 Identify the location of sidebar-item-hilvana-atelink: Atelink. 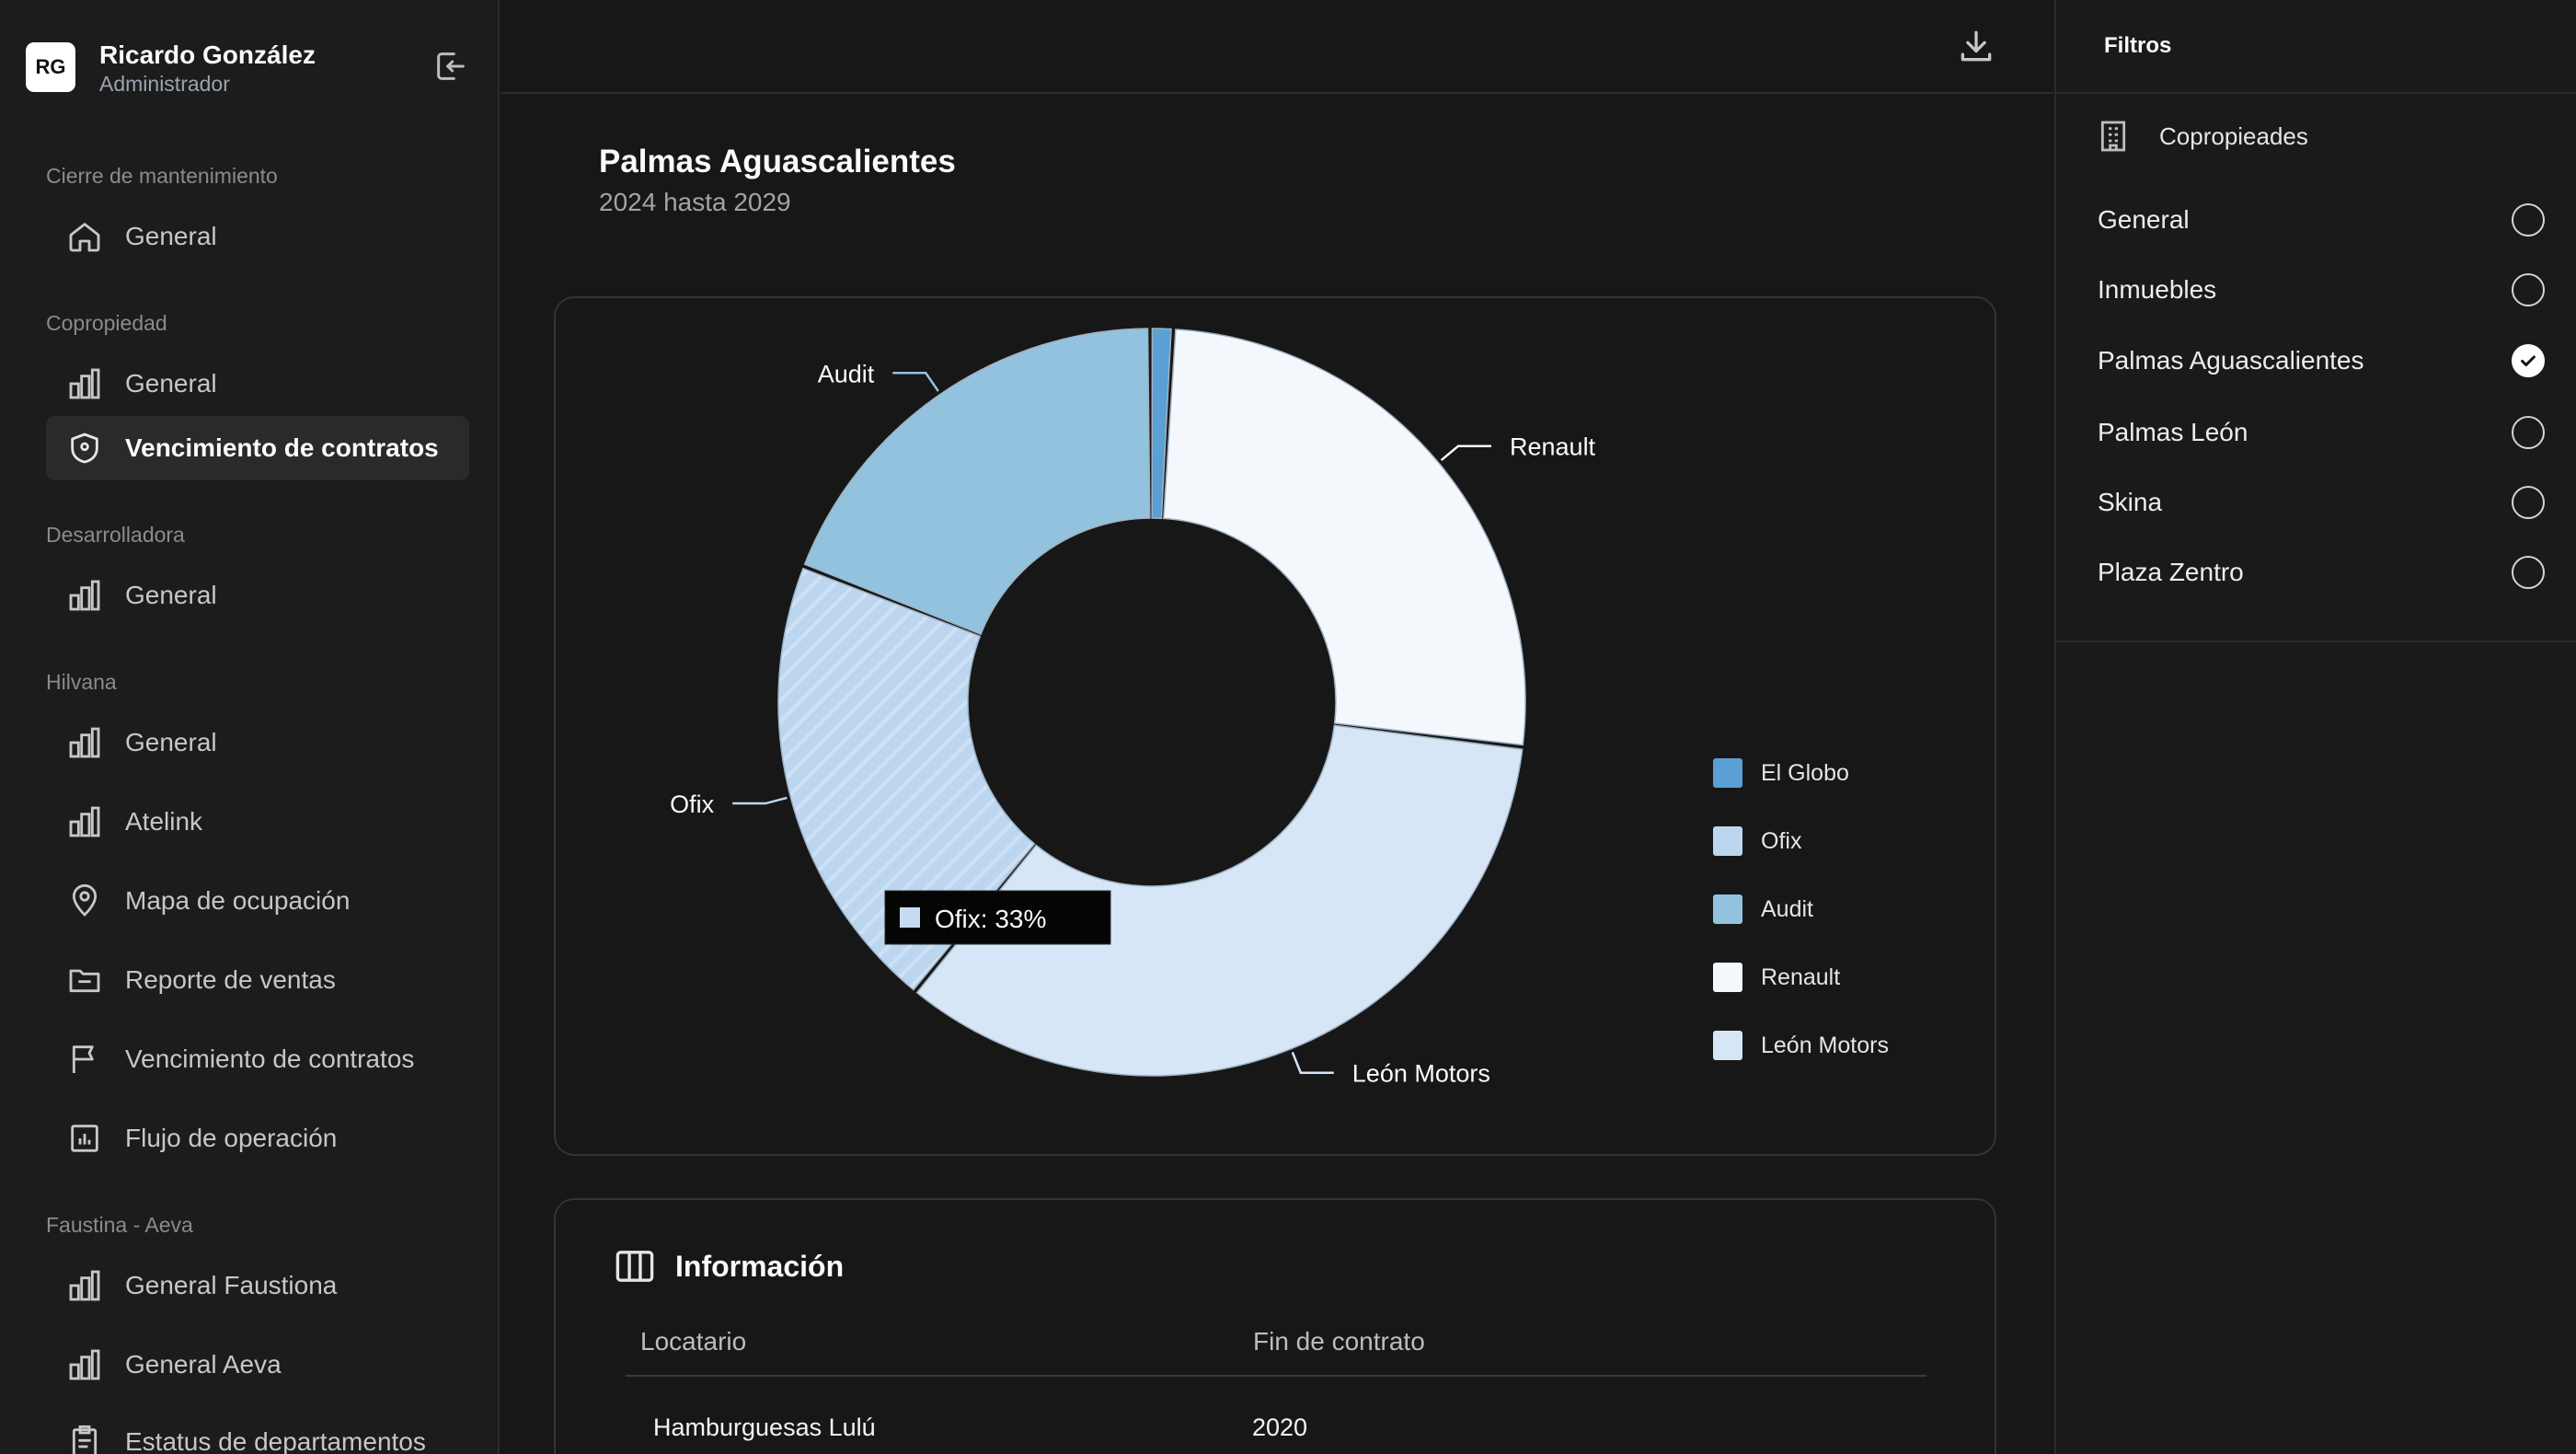
(257, 822).